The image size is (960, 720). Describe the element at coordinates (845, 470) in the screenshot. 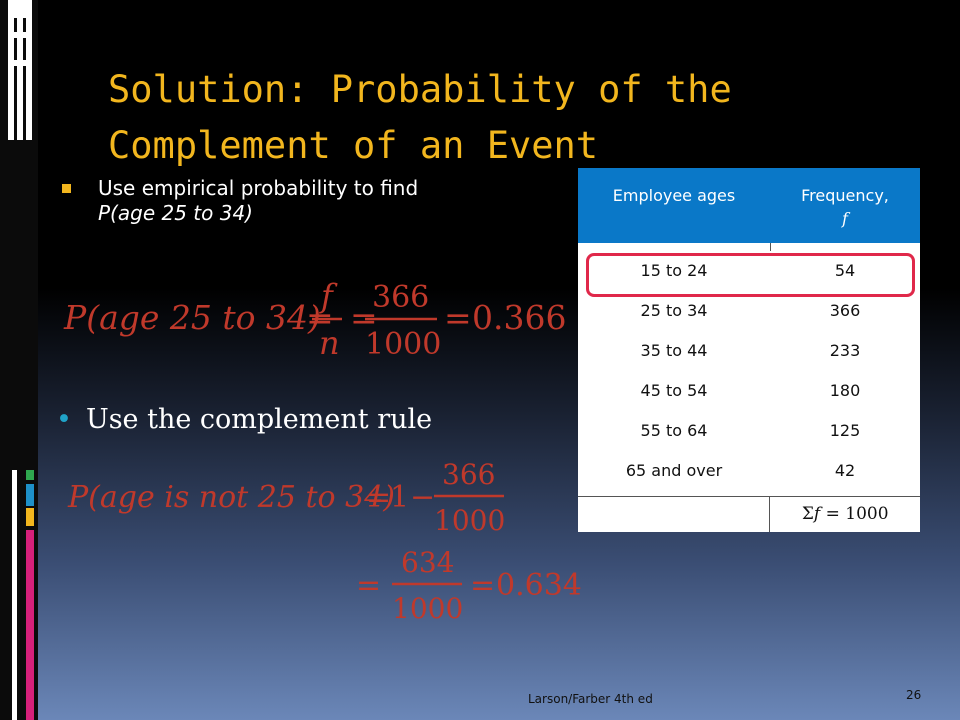

I see `frequency-cell: 42` at that location.